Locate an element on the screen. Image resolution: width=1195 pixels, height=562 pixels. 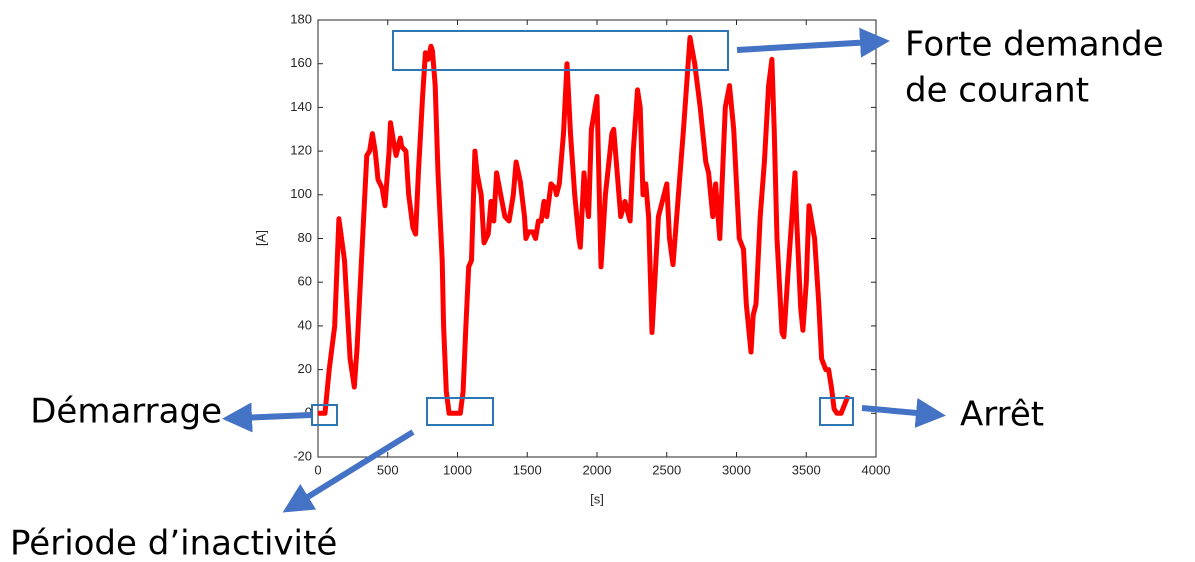
annotation: Arrêt is located at coordinates (1002, 415).